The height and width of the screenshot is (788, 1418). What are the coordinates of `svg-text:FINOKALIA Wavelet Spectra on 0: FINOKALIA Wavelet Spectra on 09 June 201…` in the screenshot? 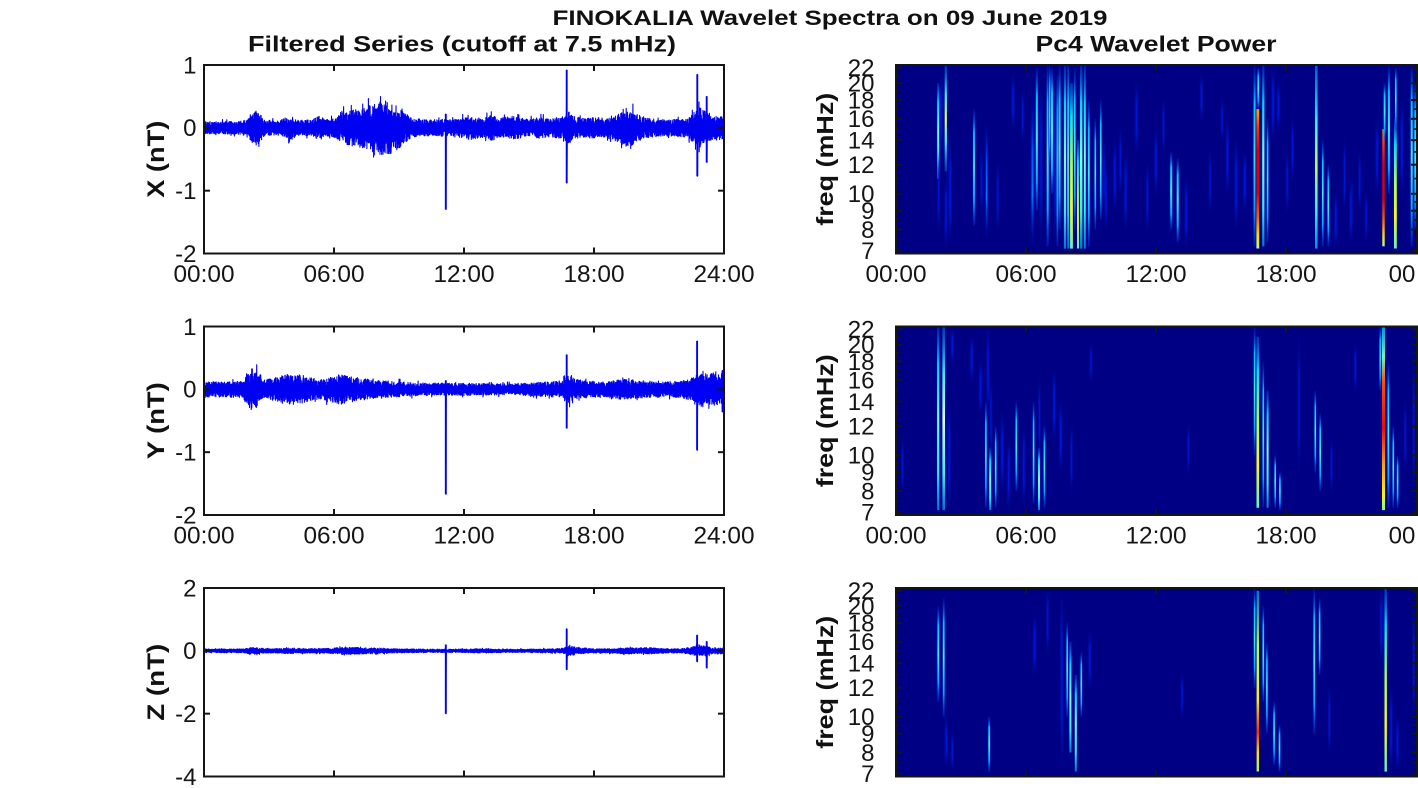 It's located at (830, 18).